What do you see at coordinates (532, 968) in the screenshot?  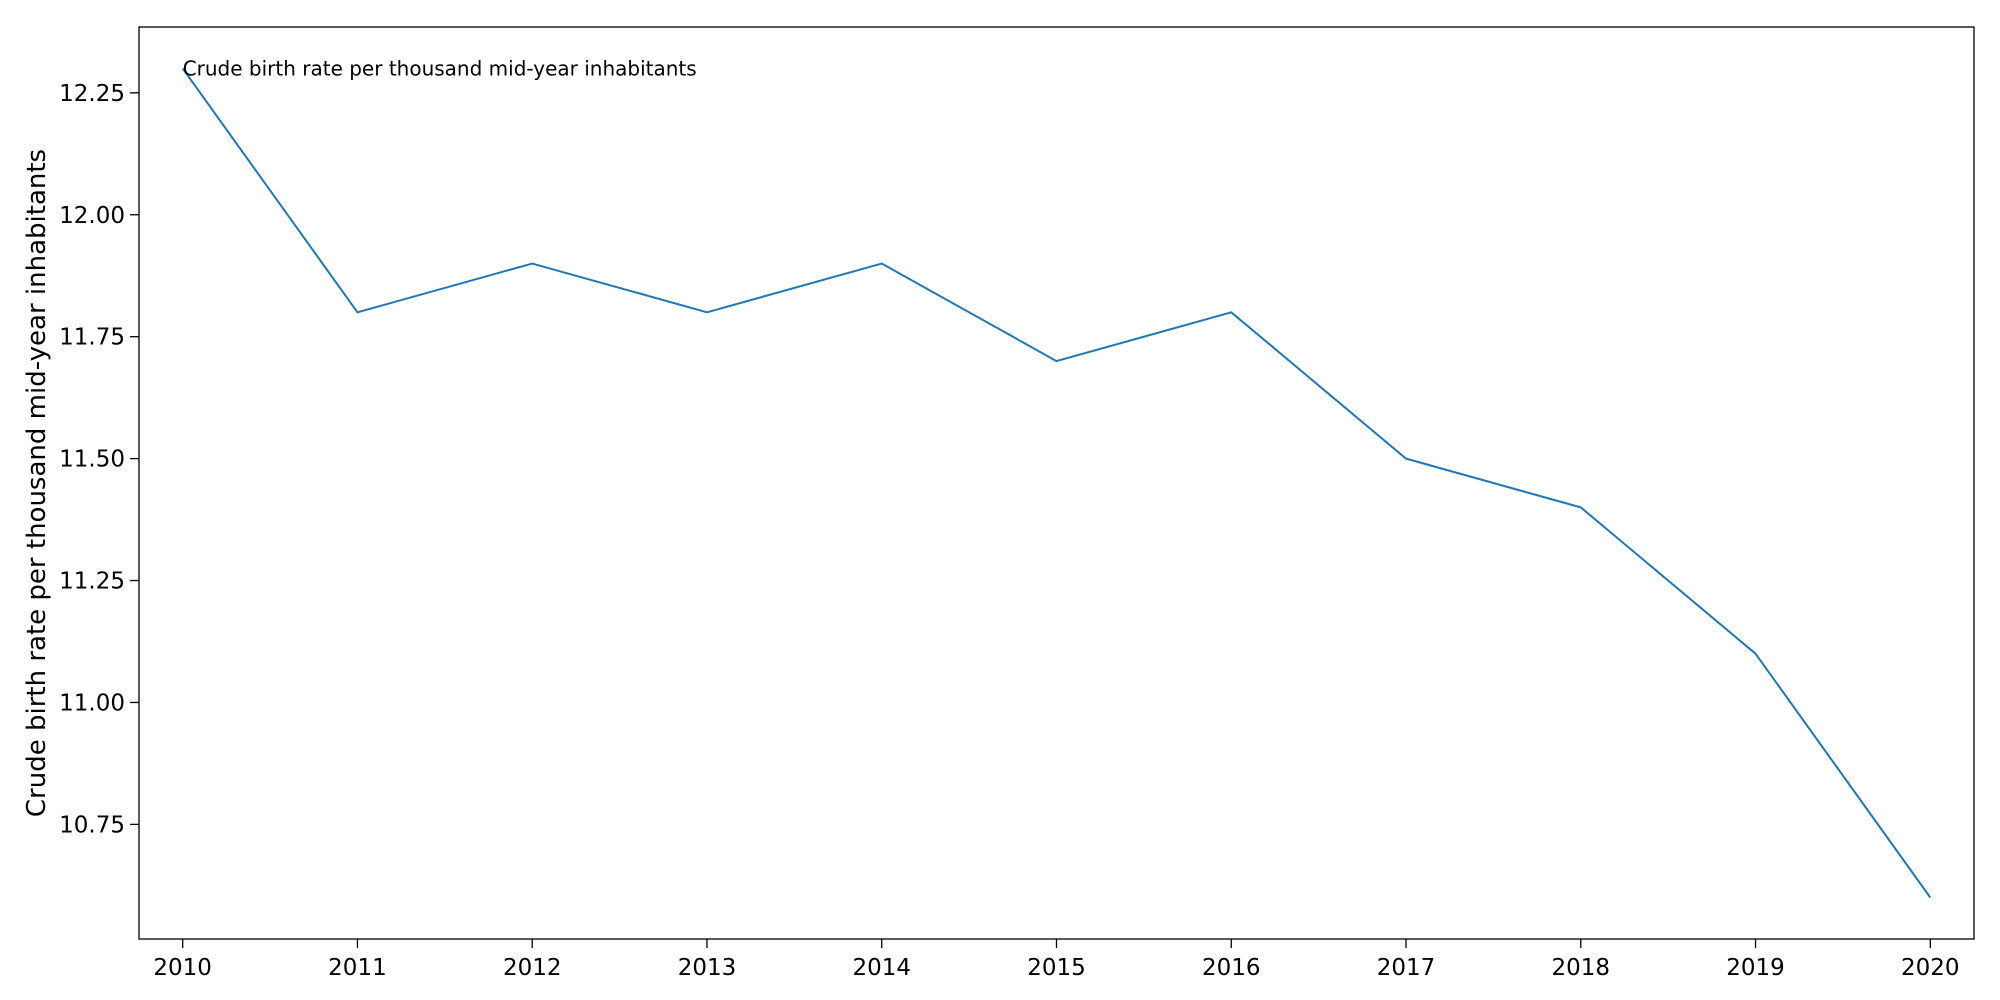 I see `x-tick-label: 2012` at bounding box center [532, 968].